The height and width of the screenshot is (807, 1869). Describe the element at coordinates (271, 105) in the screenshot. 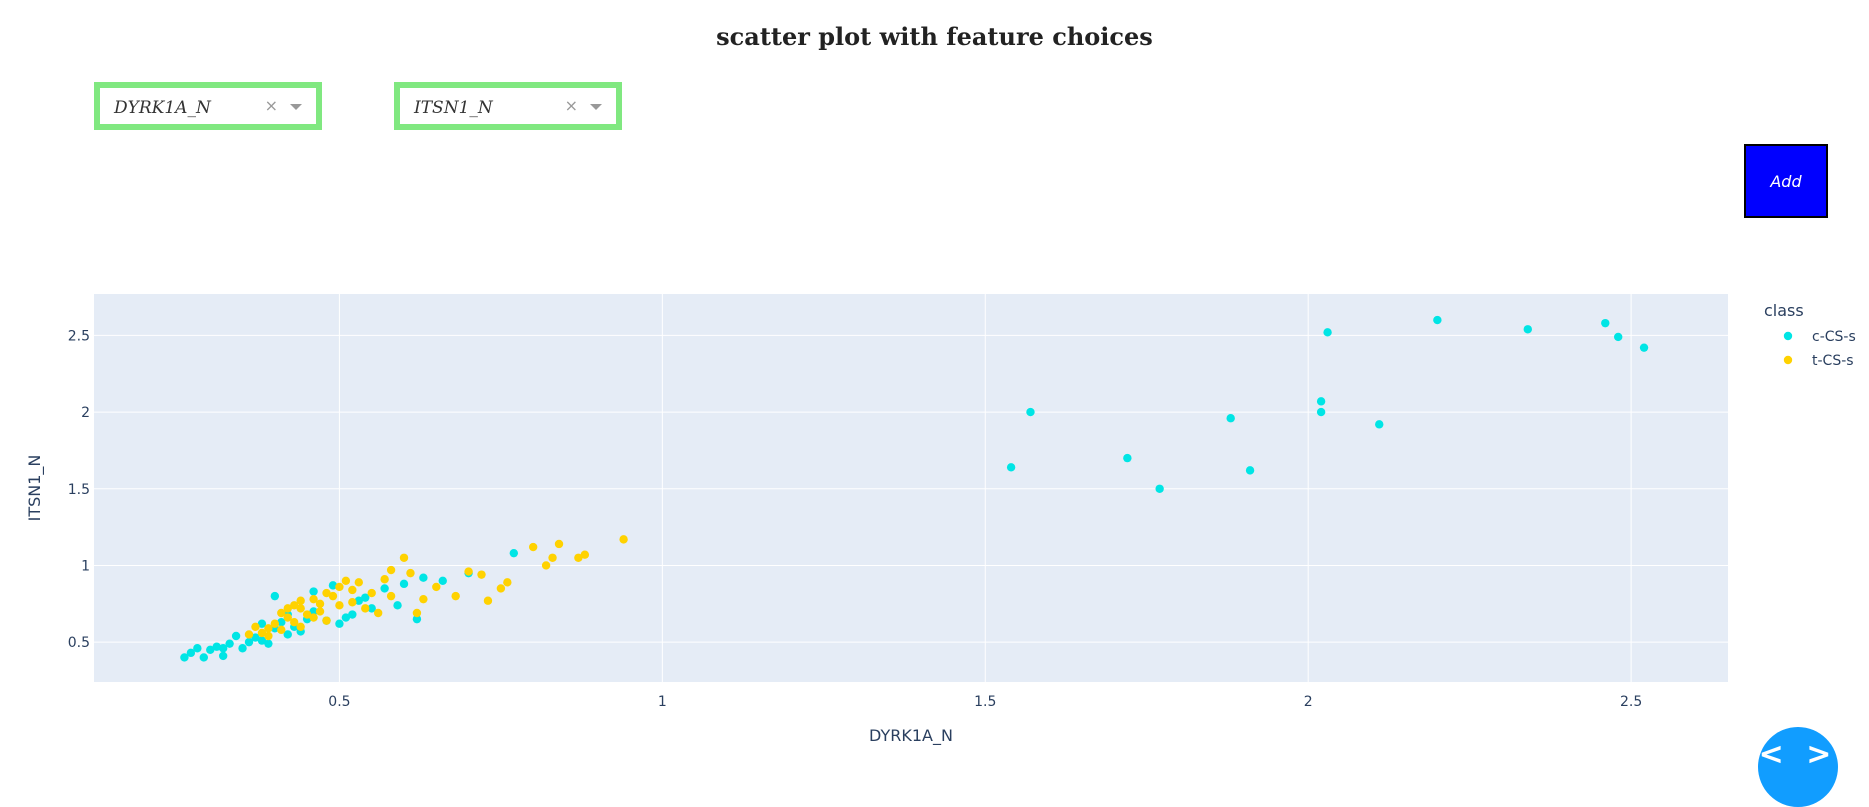

I see `x-feature-clear-icon: ×` at that location.